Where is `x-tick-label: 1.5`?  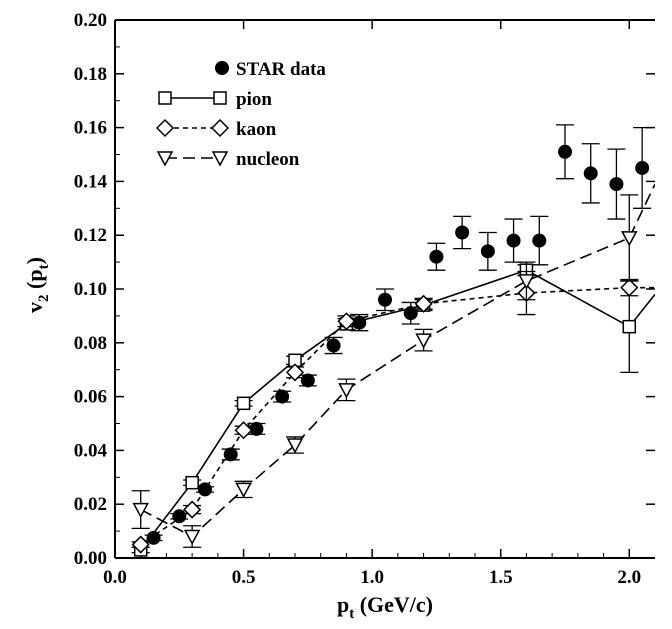 x-tick-label: 1.5 is located at coordinates (501, 577).